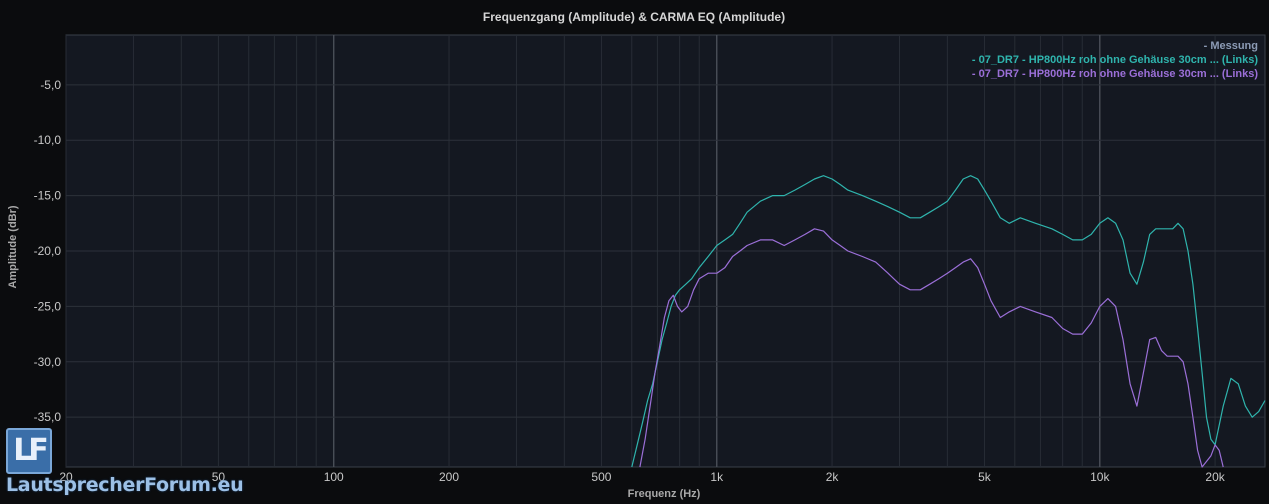 This screenshot has height=504, width=1269. I want to click on x-tick-label: 200, so click(449, 477).